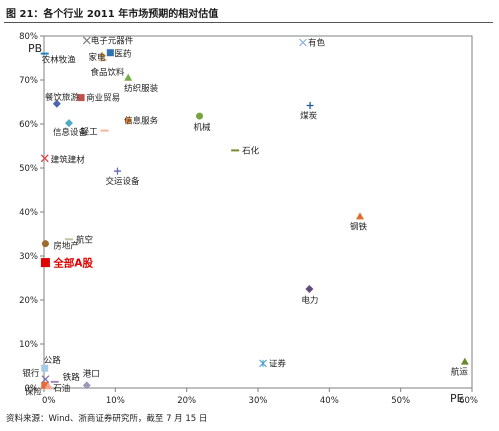  I want to click on y-tick-label: 20%, so click(28, 301).